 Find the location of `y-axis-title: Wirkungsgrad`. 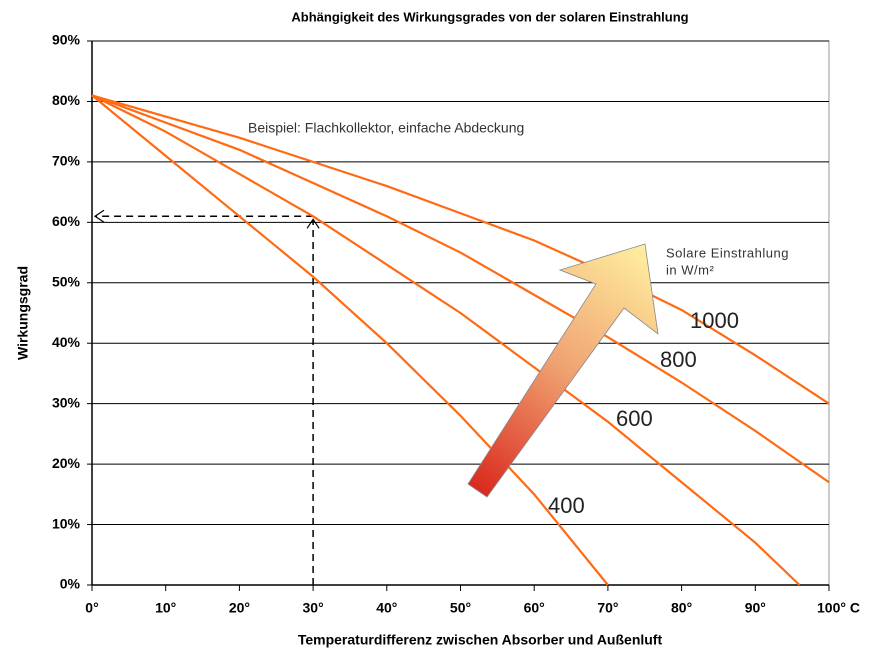

y-axis-title: Wirkungsgrad is located at coordinates (23, 313).